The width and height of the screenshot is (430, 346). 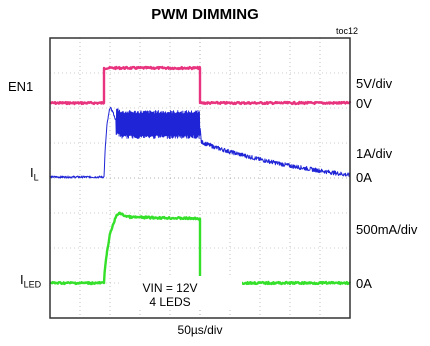 I want to click on figure-id: toc12, so click(x=347, y=31).